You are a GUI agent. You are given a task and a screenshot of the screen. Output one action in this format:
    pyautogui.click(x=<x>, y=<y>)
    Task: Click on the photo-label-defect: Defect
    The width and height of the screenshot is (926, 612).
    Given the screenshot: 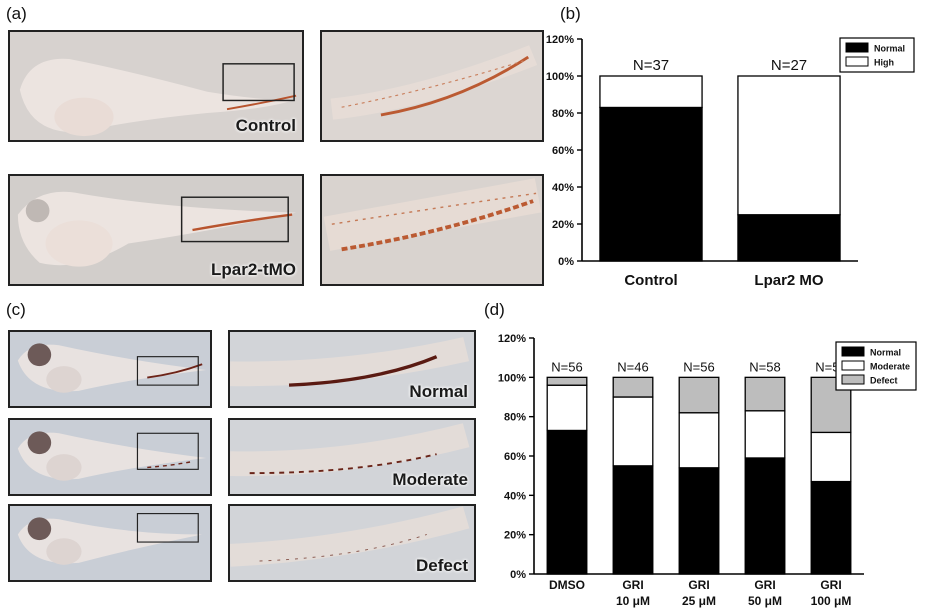 What is the action you would take?
    pyautogui.click(x=442, y=565)
    